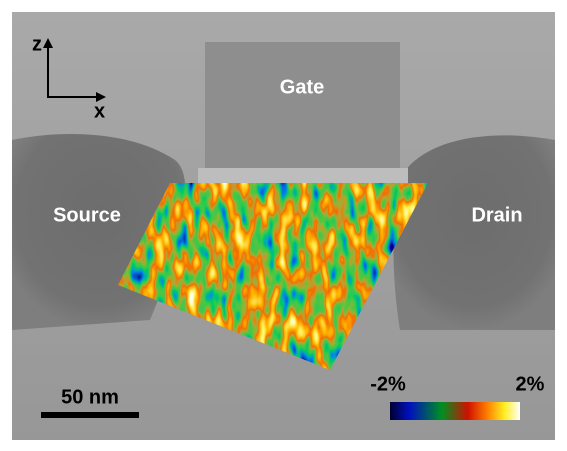 This screenshot has height=451, width=567. I want to click on colorbar-min-label: -2%, so click(388, 384).